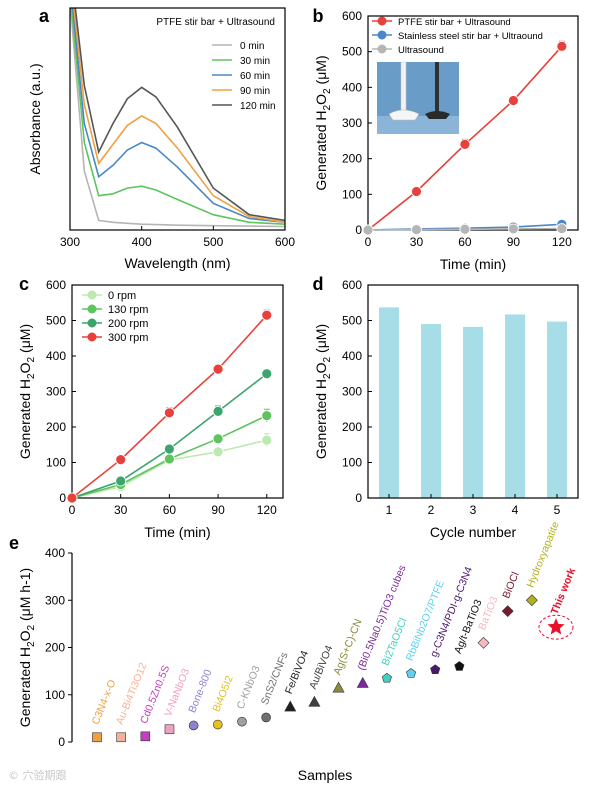 Image resolution: width=593 pixels, height=787 pixels. Describe the element at coordinates (128, 324) in the screenshot. I see `legend-label: 200 rpm` at that location.